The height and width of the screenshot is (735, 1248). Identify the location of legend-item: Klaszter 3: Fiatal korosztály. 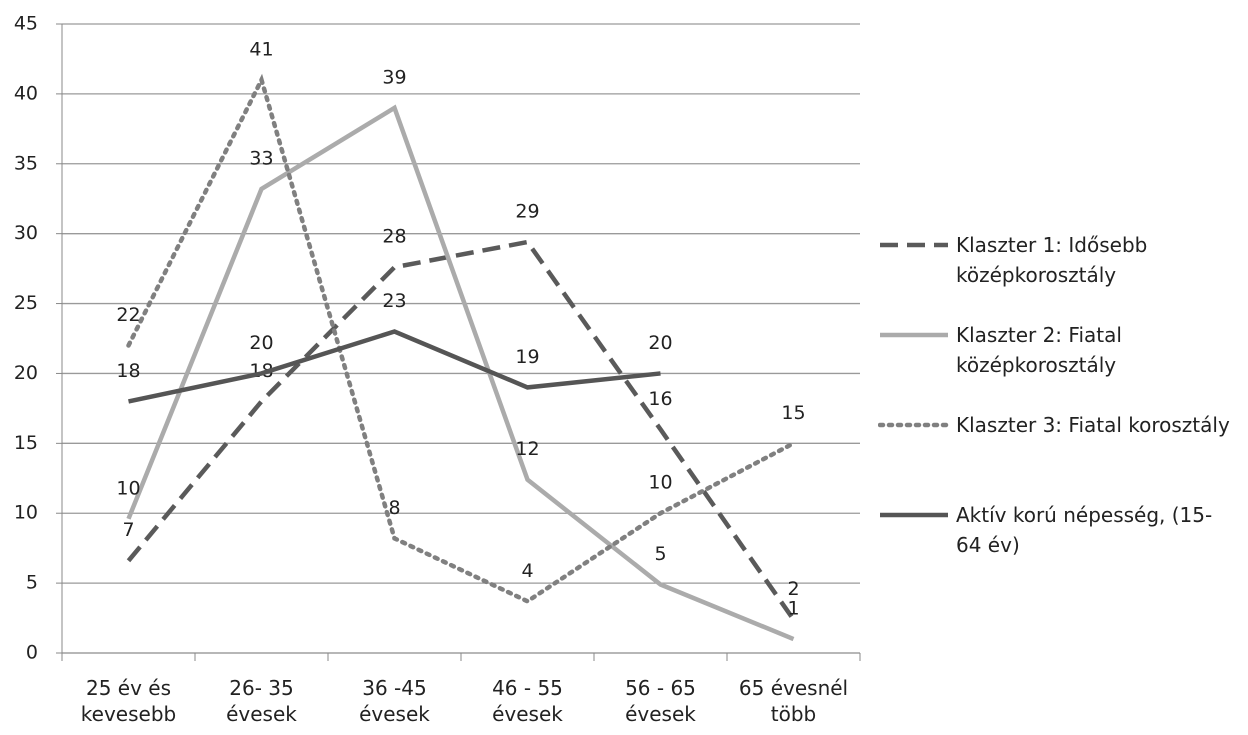
(1060, 425).